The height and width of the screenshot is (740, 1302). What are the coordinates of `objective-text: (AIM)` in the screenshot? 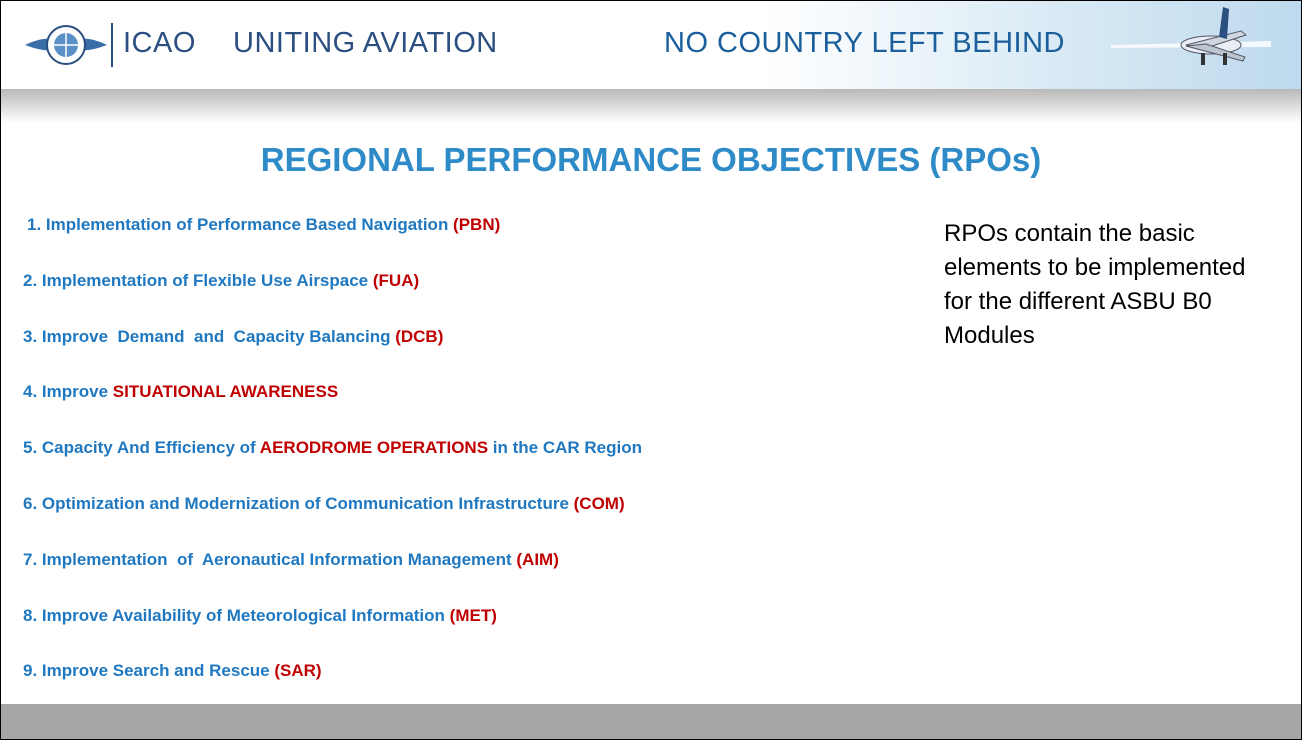 It's located at (537, 559).